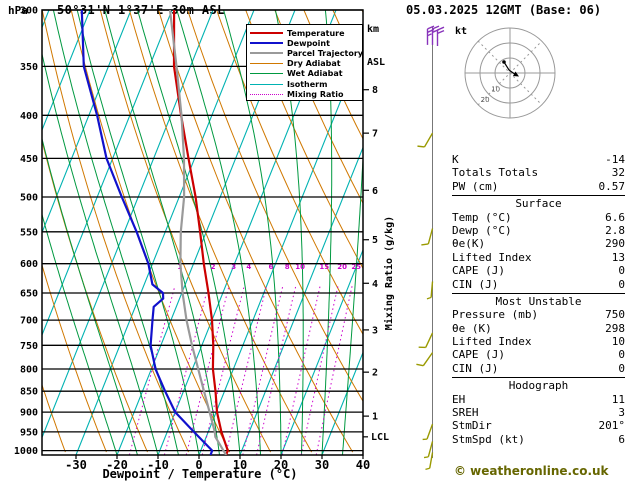 The height and width of the screenshot is (486, 629). What do you see at coordinates (612, 426) in the screenshot?
I see `index-value: 201°` at bounding box center [612, 426].